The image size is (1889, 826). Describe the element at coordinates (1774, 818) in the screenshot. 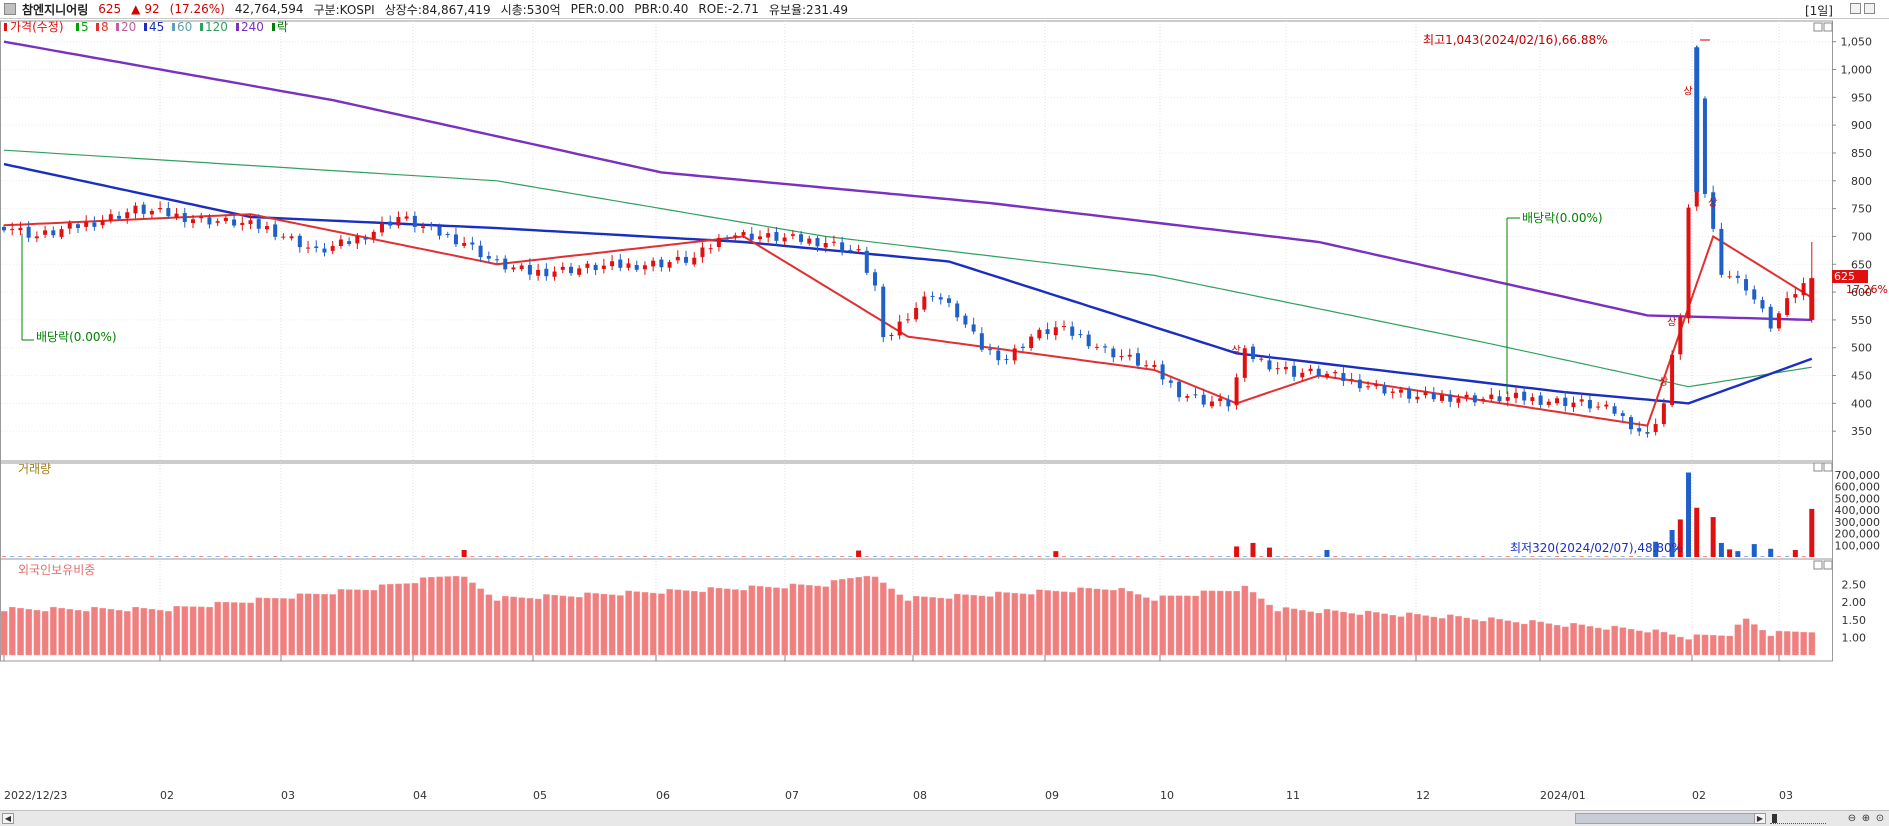

I see `slider-knob` at that location.